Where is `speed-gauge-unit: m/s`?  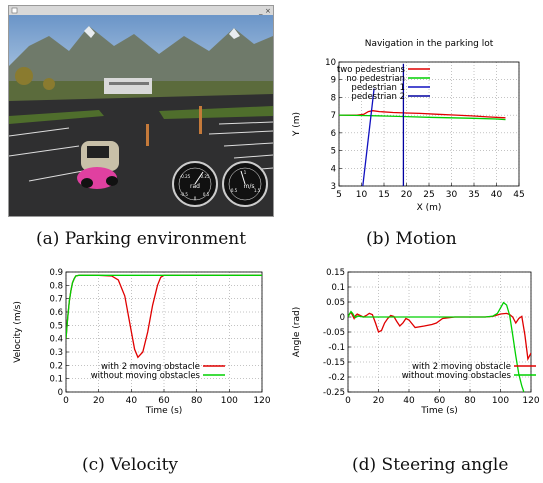
speed-gauge-unit: m/s is located at coordinates (249, 186).